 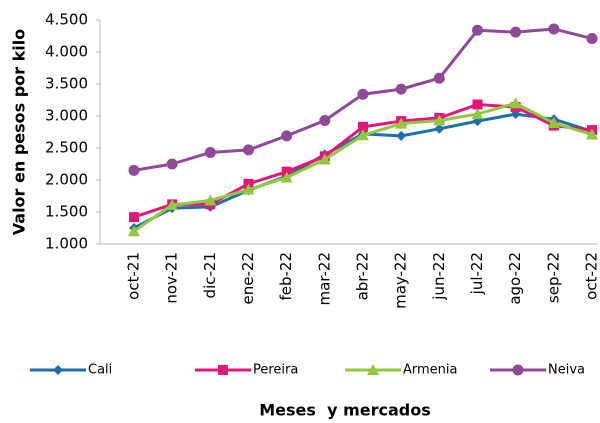 I want to click on x-axis-title: Meses y mercados, so click(x=344, y=410).